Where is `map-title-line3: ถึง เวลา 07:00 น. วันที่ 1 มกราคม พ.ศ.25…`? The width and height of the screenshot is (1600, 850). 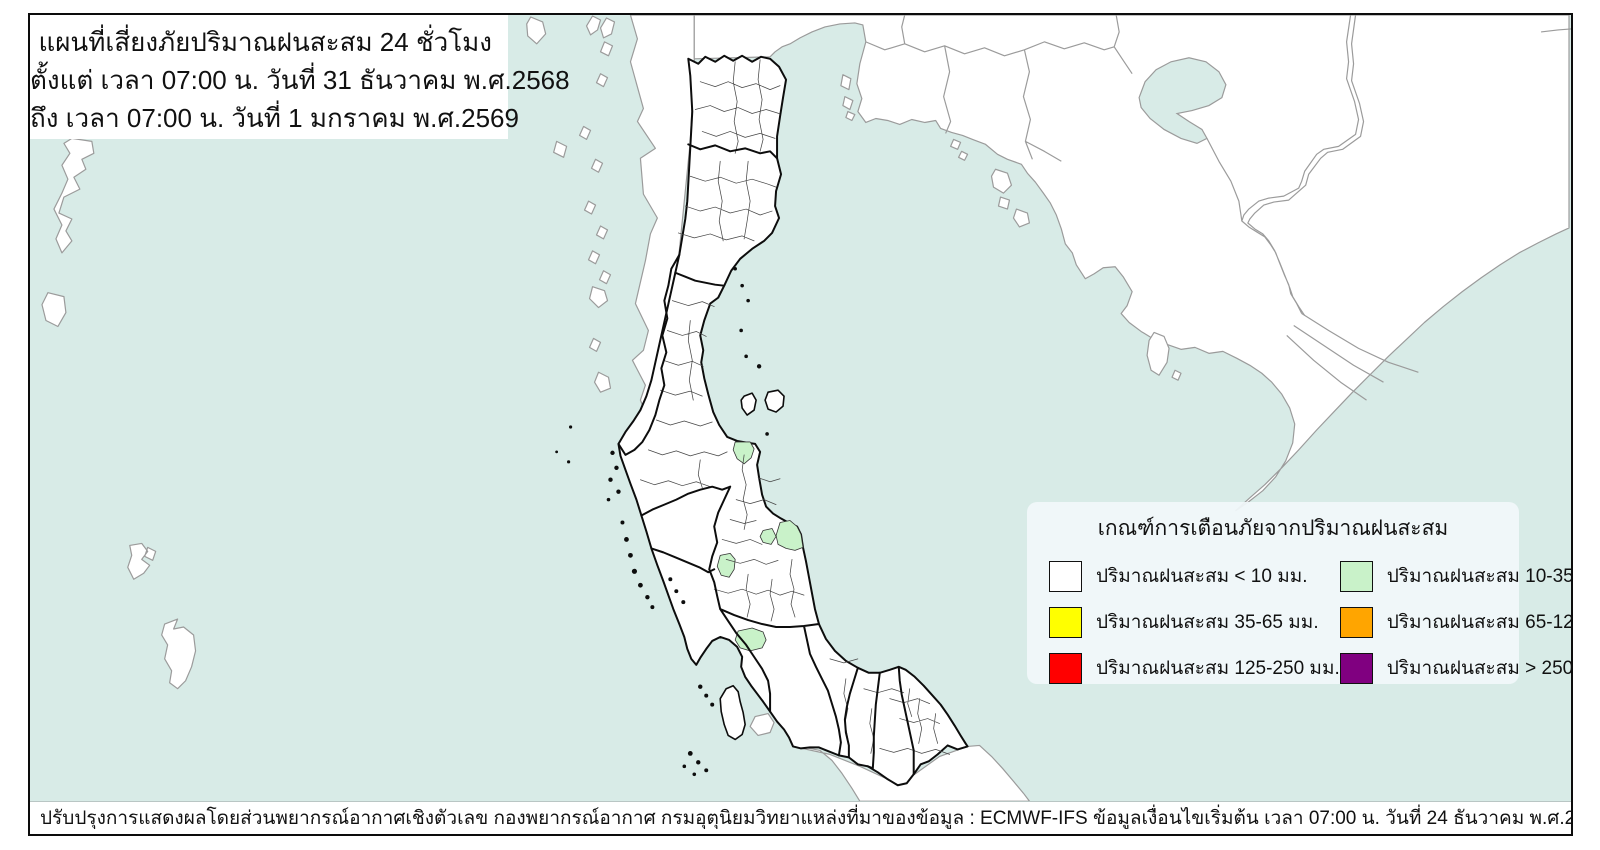
map-title-line3: ถึง เวลา 07:00 น. วันที่ 1 มกราคม พ.ศ.25… is located at coordinates (274, 118).